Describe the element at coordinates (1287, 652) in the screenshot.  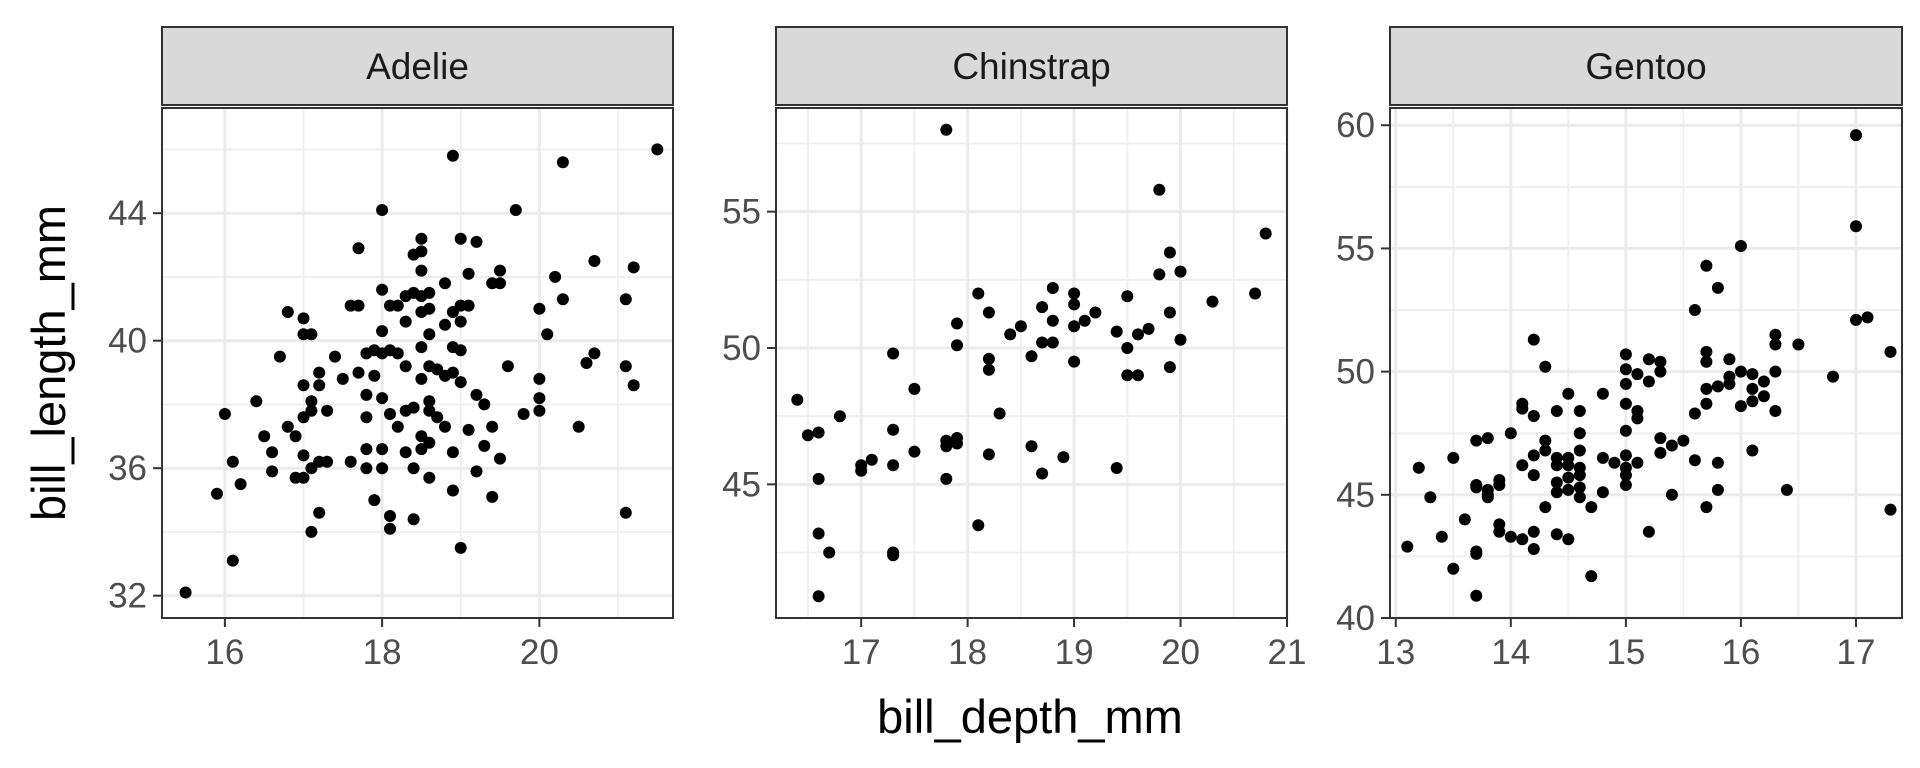
I see `x-tick-label: 21` at that location.